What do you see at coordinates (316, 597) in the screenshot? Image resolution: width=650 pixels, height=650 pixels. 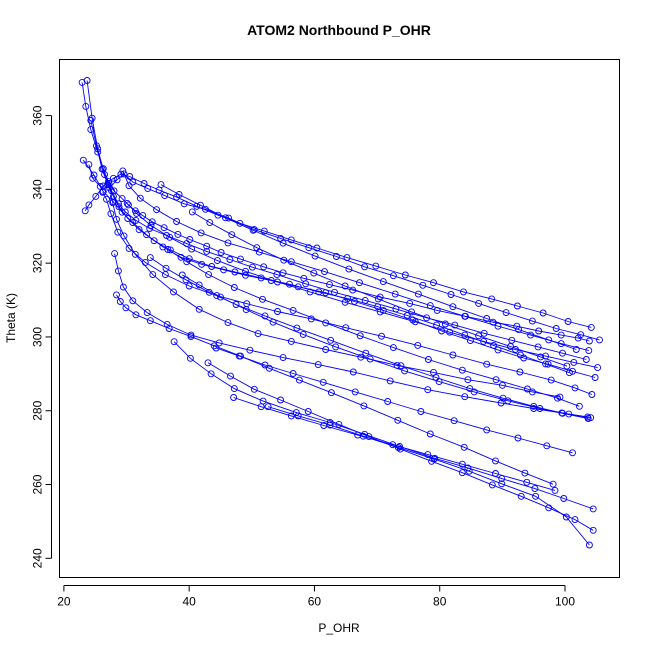 I see `x-axis: 20 40 60 80 100` at bounding box center [316, 597].